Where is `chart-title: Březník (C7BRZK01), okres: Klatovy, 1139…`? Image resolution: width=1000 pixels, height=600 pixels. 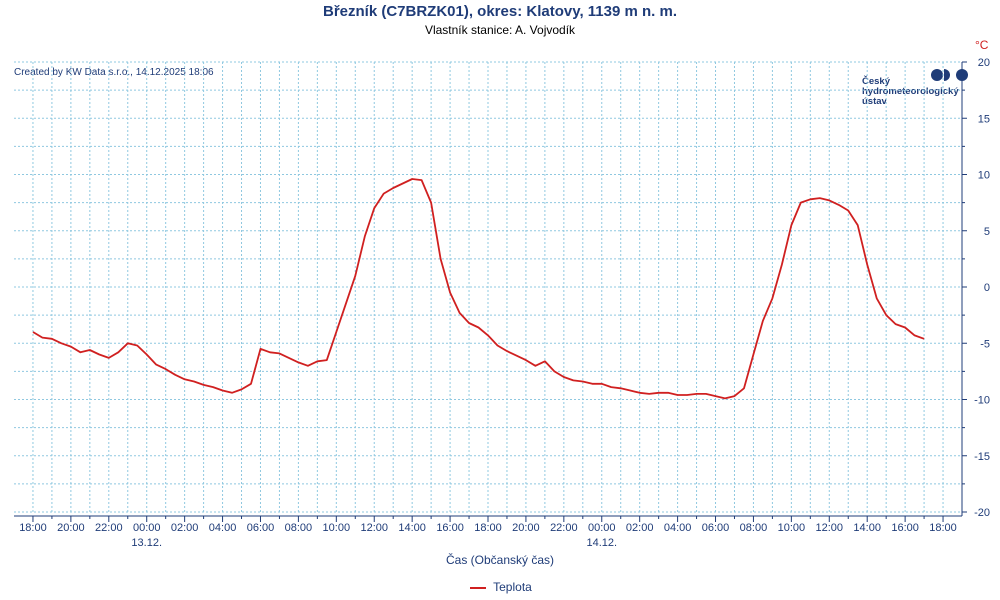
chart-title: Březník (C7BRZK01), okres: Klatovy, 1139… is located at coordinates (499, 11).